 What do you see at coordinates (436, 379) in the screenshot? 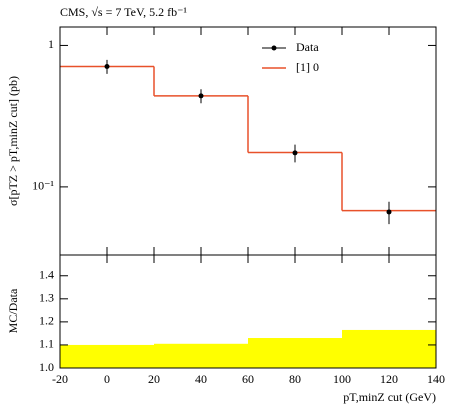
I see `x-tick-label: 140` at bounding box center [436, 379].